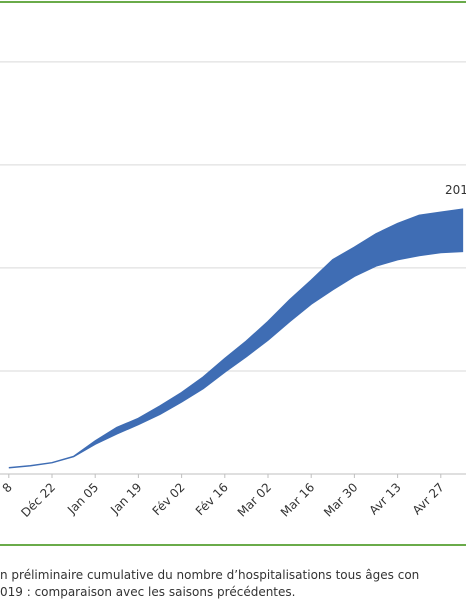 This screenshot has width=466, height=600. I want to click on x-tick-label: Avr 13, so click(385, 498).